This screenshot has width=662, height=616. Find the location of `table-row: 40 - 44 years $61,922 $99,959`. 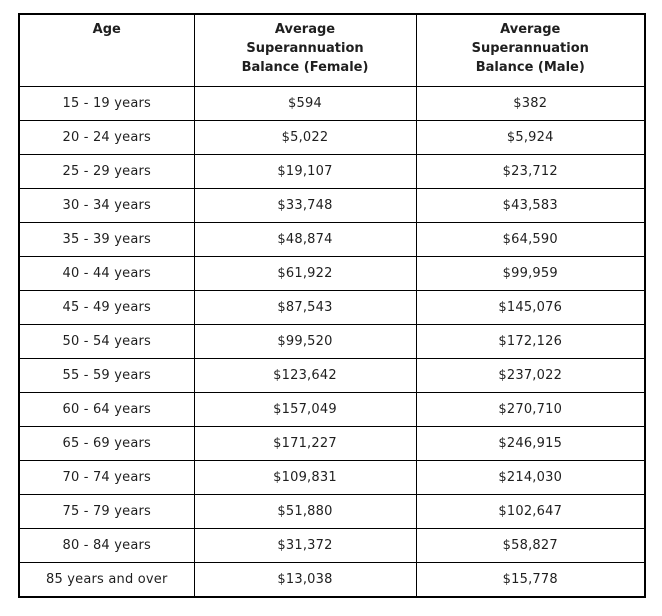

table-row: 40 - 44 years $61,922 $99,959 is located at coordinates (332, 273).